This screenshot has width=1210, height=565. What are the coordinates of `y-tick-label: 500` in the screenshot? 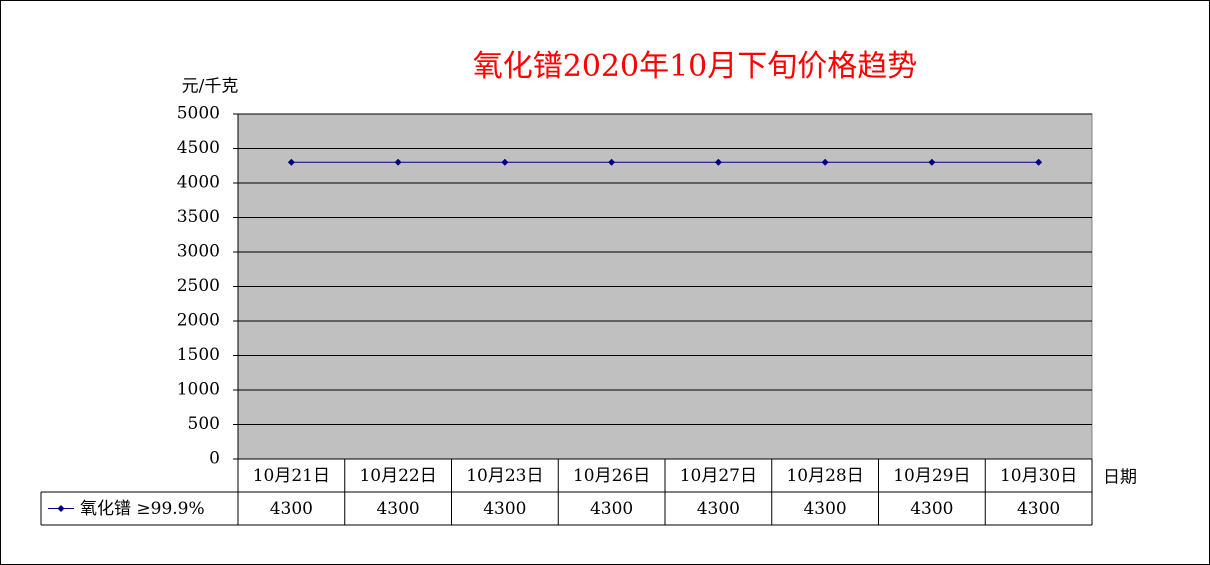 It's located at (204, 424).